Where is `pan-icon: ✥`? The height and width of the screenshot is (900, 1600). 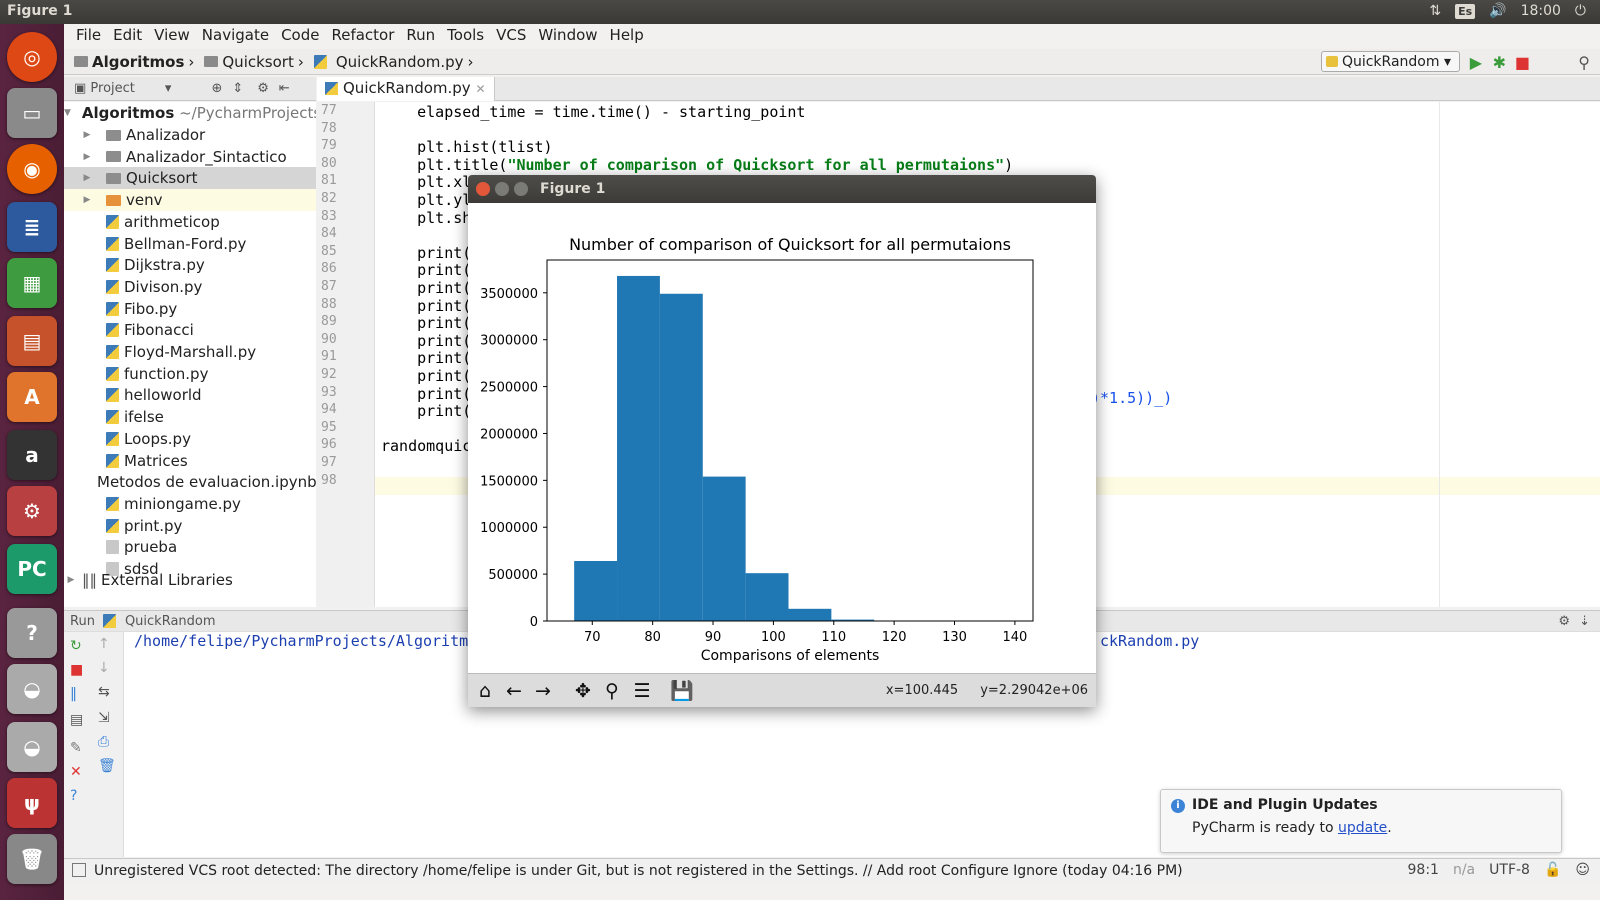 pan-icon: ✥ is located at coordinates (583, 691).